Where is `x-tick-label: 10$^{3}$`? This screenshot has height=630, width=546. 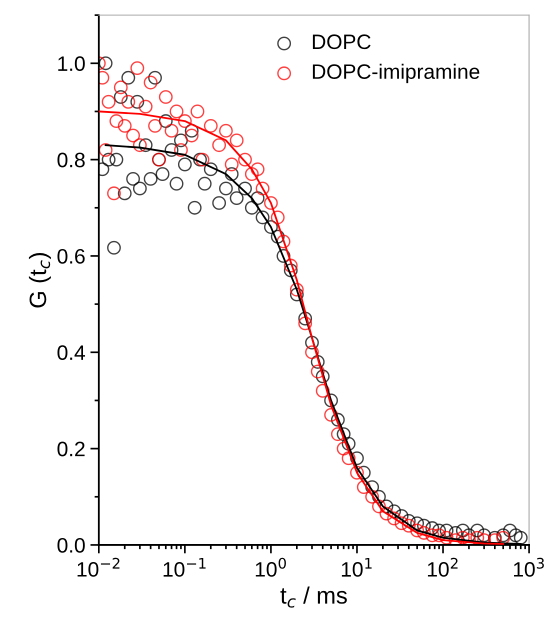 x-tick-label: 10$^{3}$ is located at coordinates (529, 567).